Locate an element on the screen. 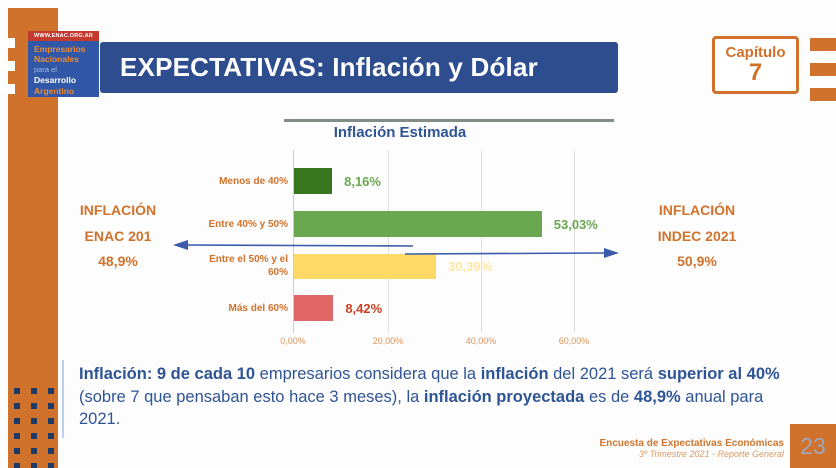 This screenshot has width=836, height=468. chapter-badge: Capítulo 7 is located at coordinates (755, 65).